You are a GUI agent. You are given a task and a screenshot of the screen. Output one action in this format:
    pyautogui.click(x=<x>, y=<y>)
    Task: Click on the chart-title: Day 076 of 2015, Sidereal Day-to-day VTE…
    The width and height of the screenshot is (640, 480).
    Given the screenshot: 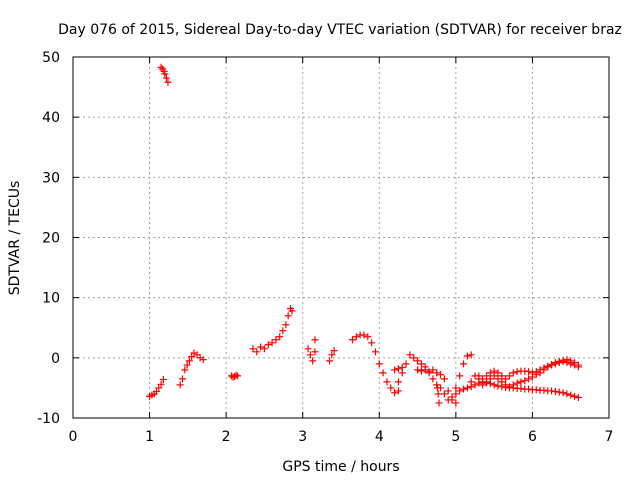 What is the action you would take?
    pyautogui.click(x=340, y=30)
    